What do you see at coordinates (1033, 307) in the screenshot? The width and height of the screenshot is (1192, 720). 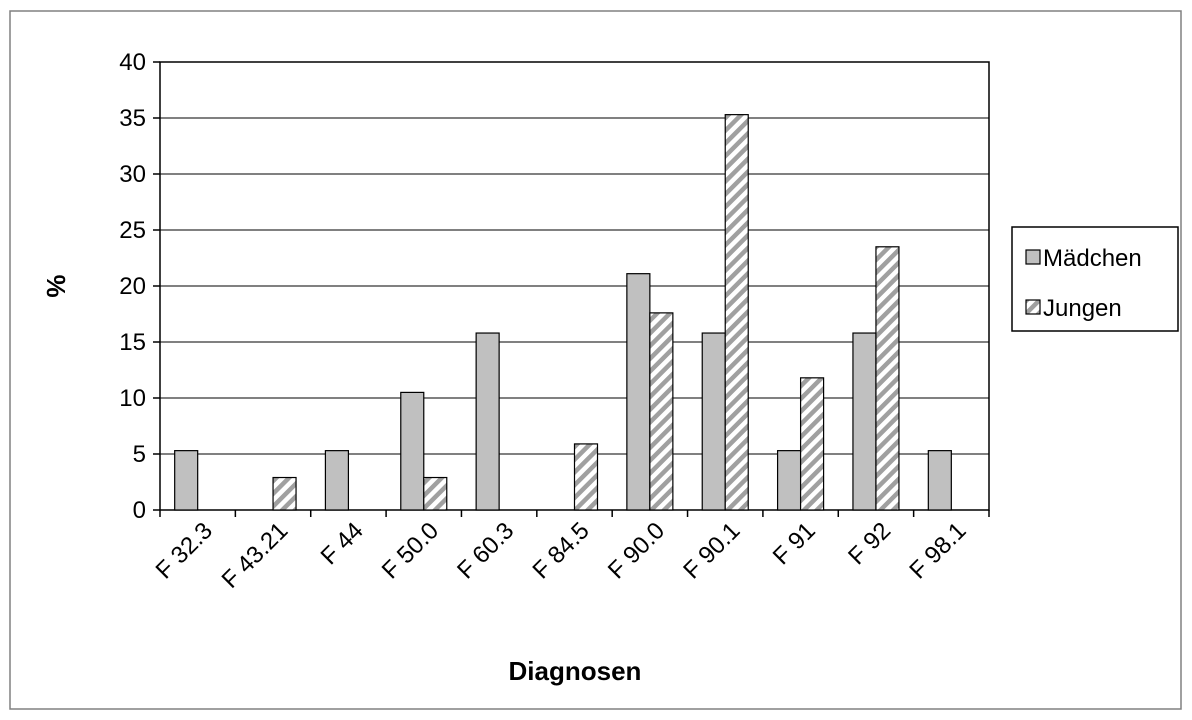 I see `legend-swatch-jungen` at bounding box center [1033, 307].